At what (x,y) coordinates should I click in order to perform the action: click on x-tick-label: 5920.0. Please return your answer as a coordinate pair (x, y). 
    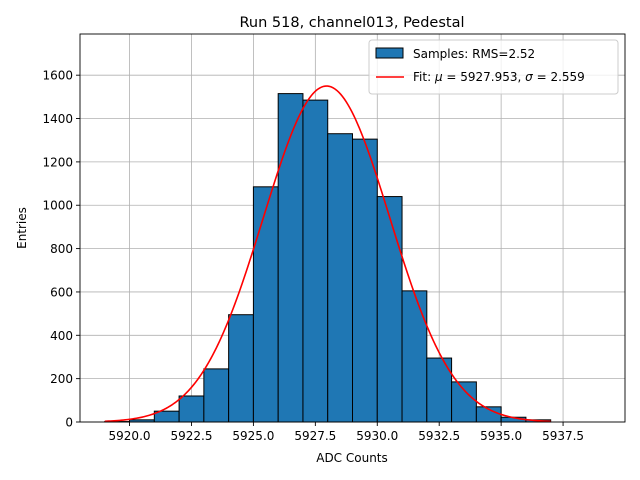
    Looking at the image, I should click on (130, 436).